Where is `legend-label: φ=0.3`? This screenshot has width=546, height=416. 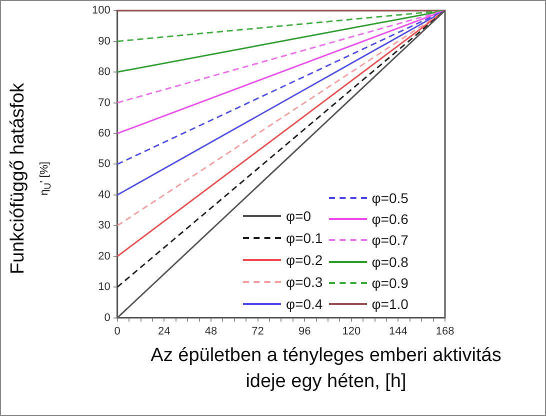 legend-label: φ=0.3 is located at coordinates (304, 282).